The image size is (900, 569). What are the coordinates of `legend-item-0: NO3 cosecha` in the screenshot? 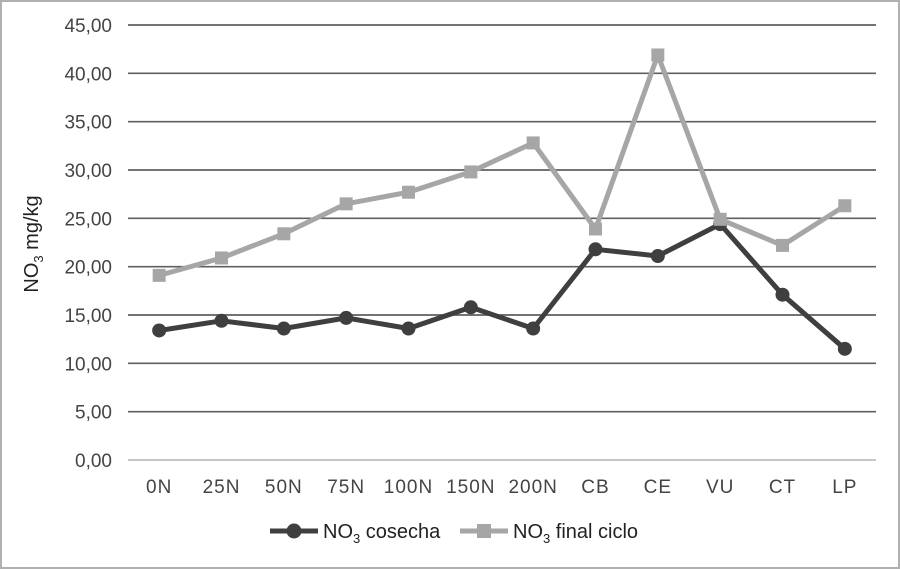 It's located at (355, 533).